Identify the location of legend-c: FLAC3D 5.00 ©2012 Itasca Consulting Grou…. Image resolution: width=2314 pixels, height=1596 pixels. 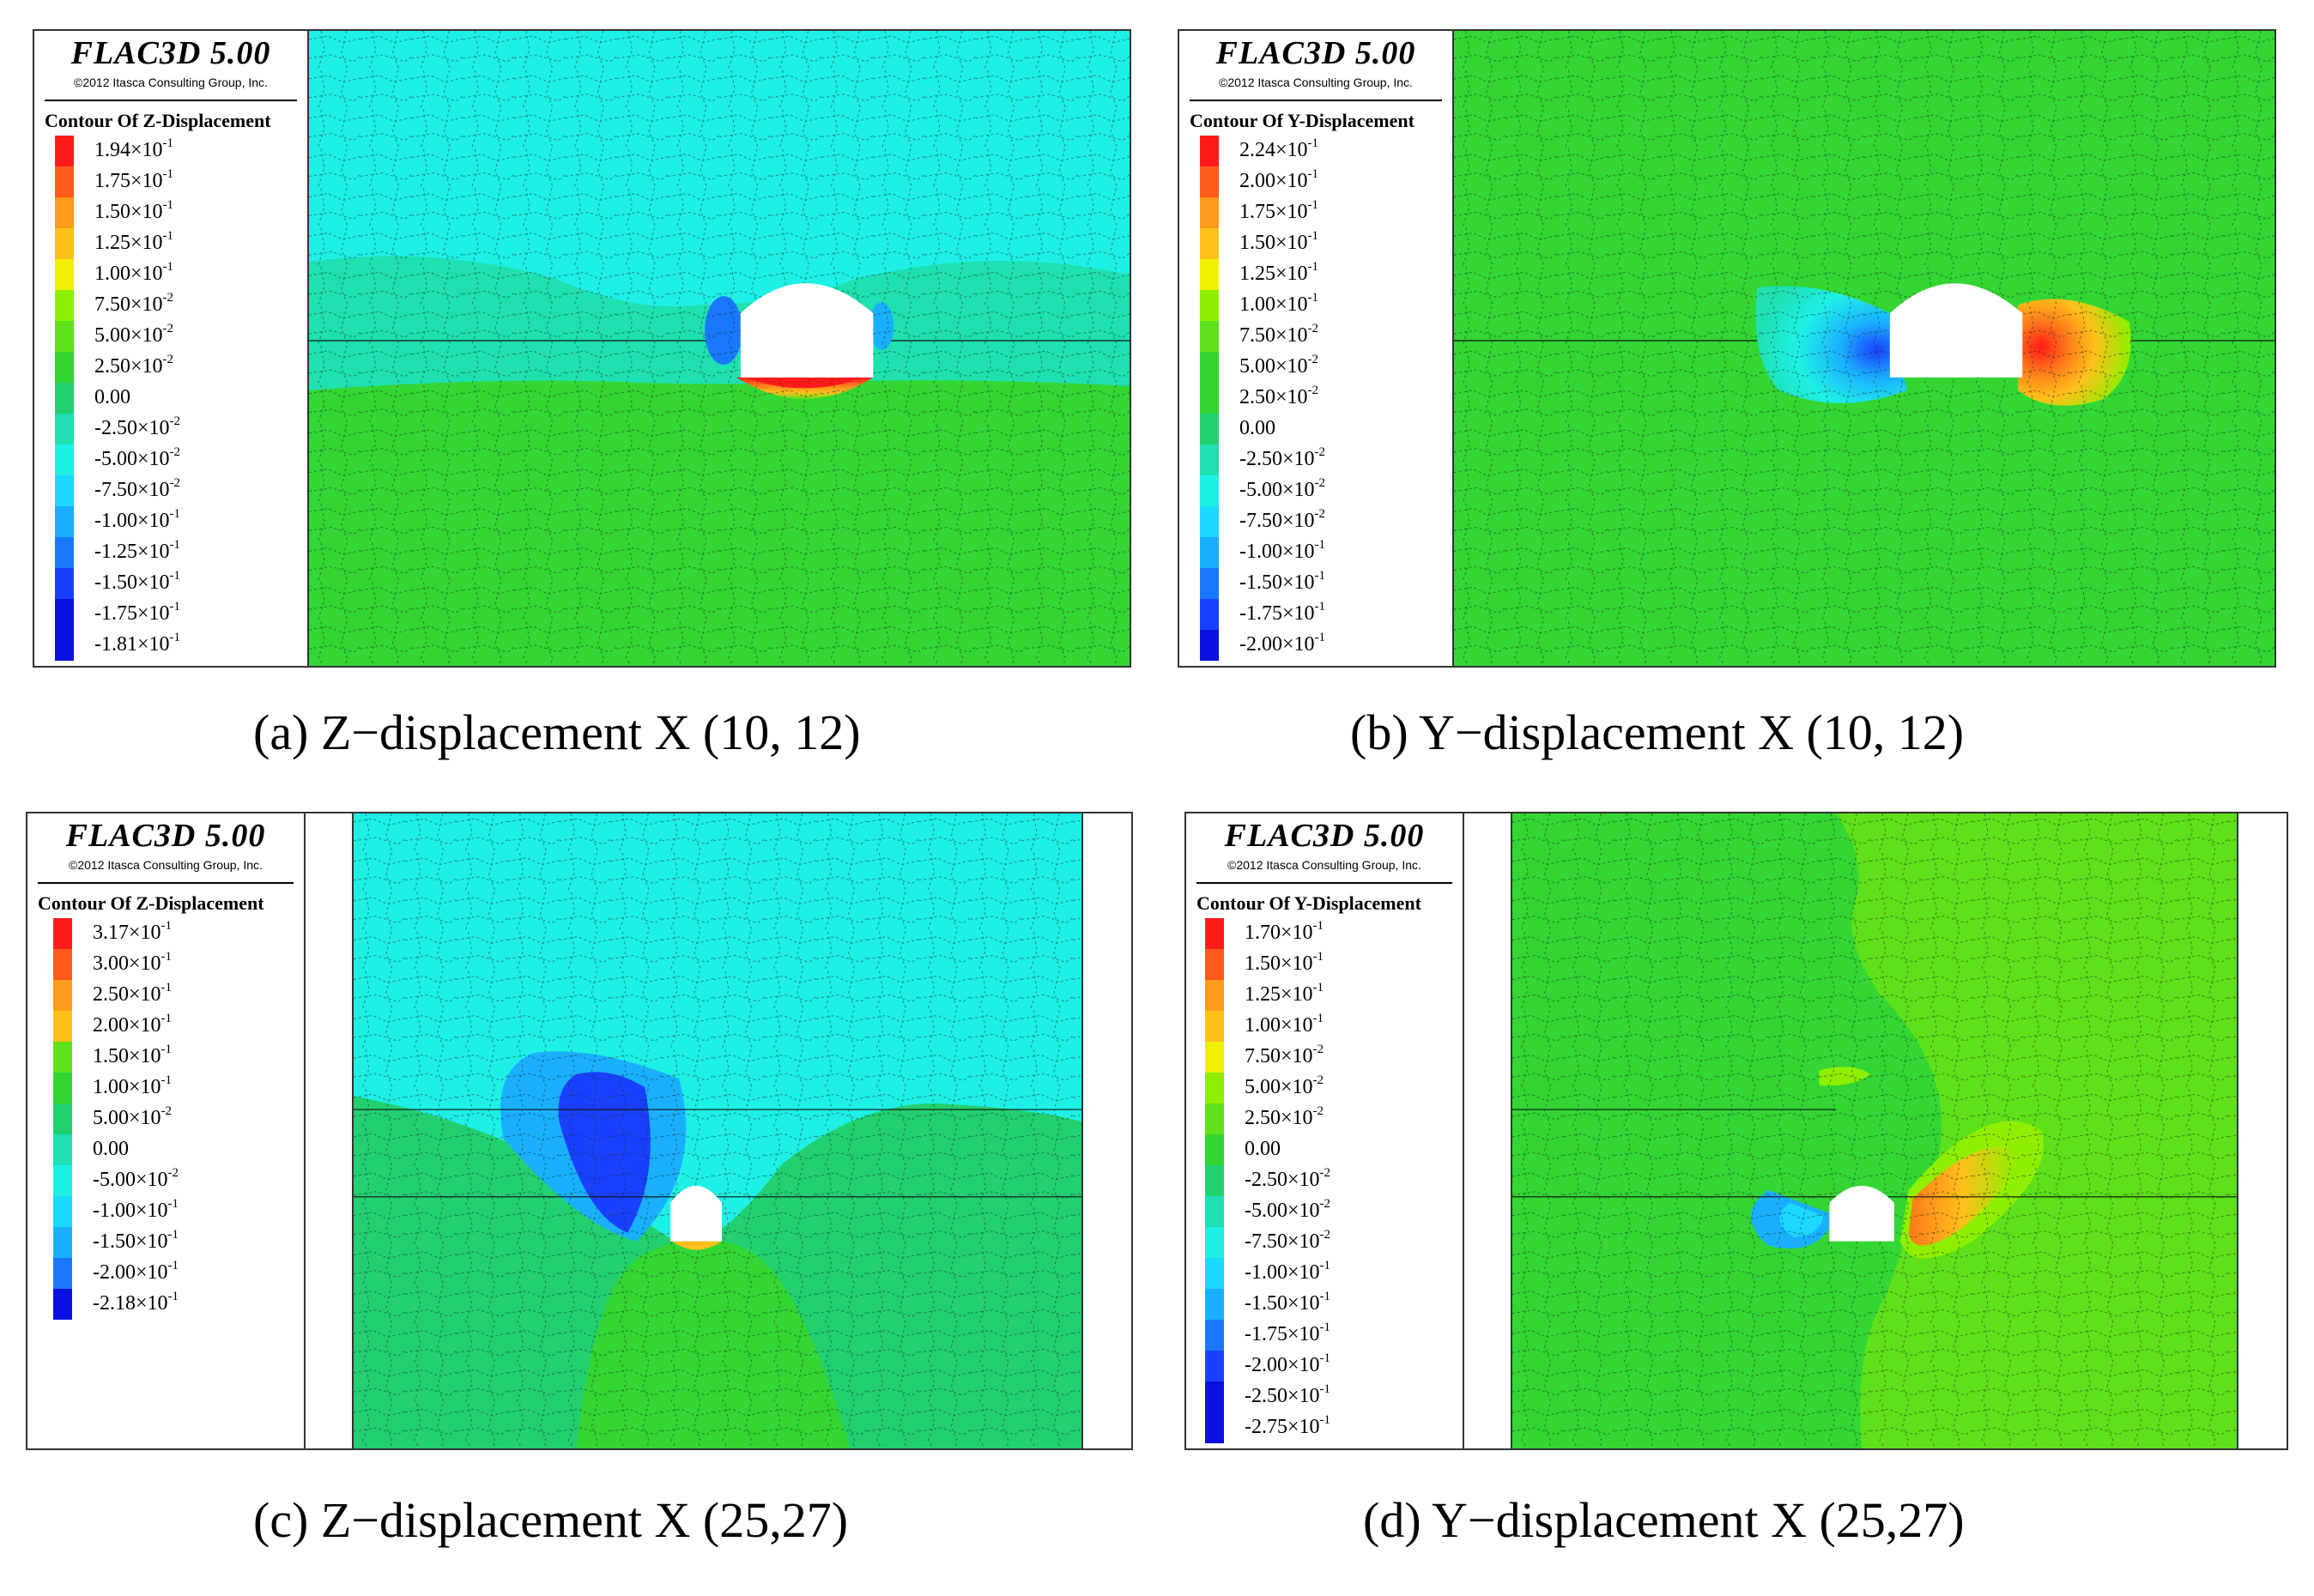
(166, 1131).